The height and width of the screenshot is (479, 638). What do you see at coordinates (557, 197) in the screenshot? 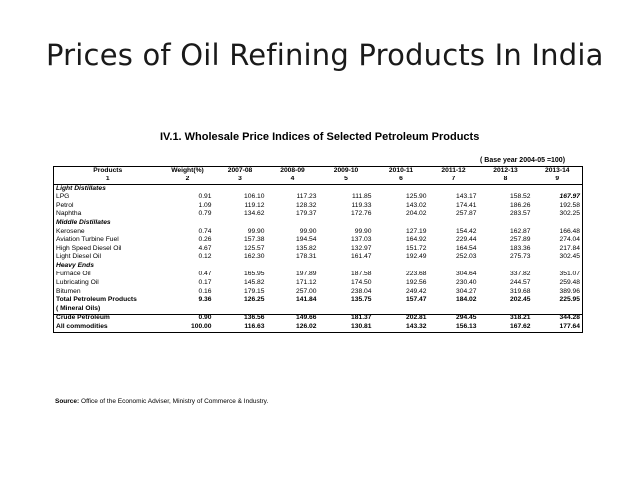
I see `table-cell: 167.97` at bounding box center [557, 197].